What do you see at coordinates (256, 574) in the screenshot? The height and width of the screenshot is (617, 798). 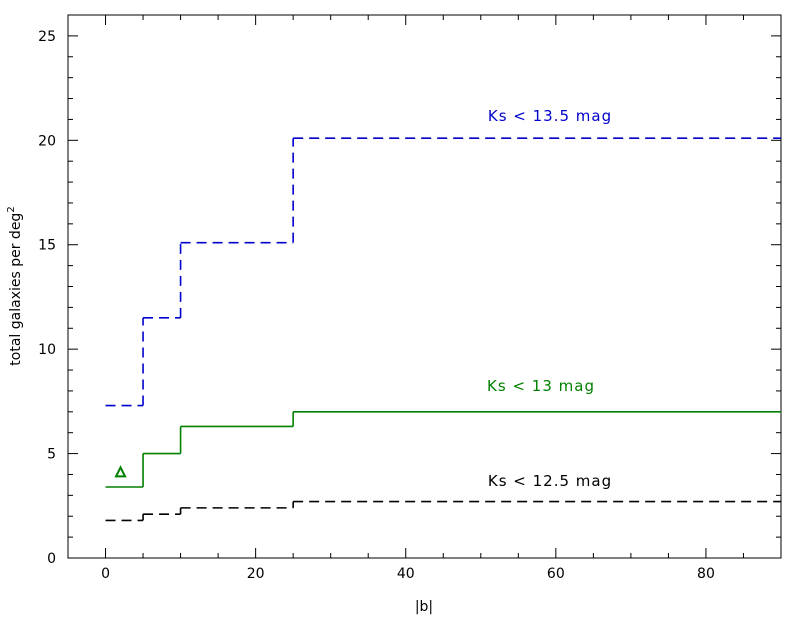 I see `x-tick-label: 20` at bounding box center [256, 574].